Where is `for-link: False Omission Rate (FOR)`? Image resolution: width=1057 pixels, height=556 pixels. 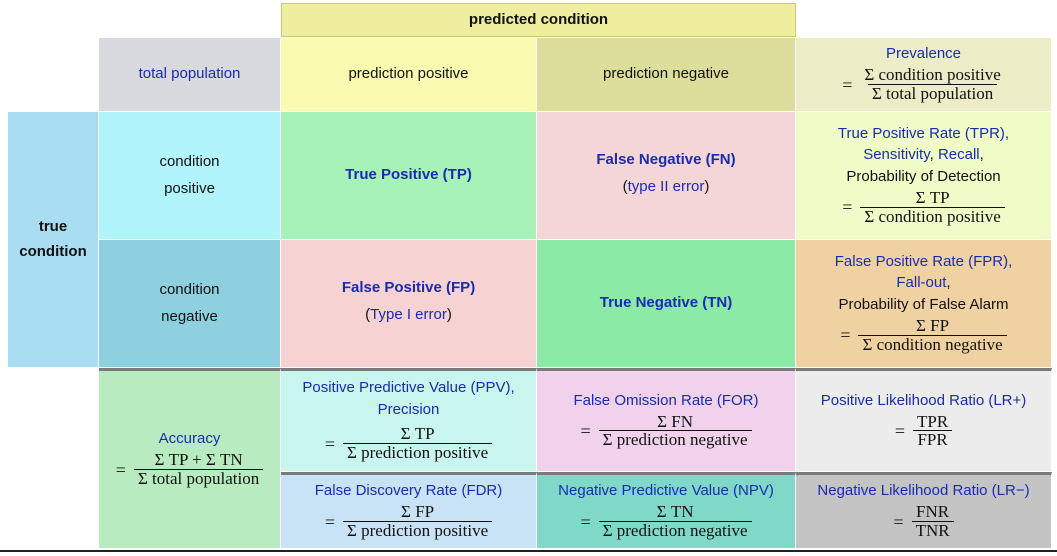 for-link: False Omission Rate (FOR) is located at coordinates (666, 400).